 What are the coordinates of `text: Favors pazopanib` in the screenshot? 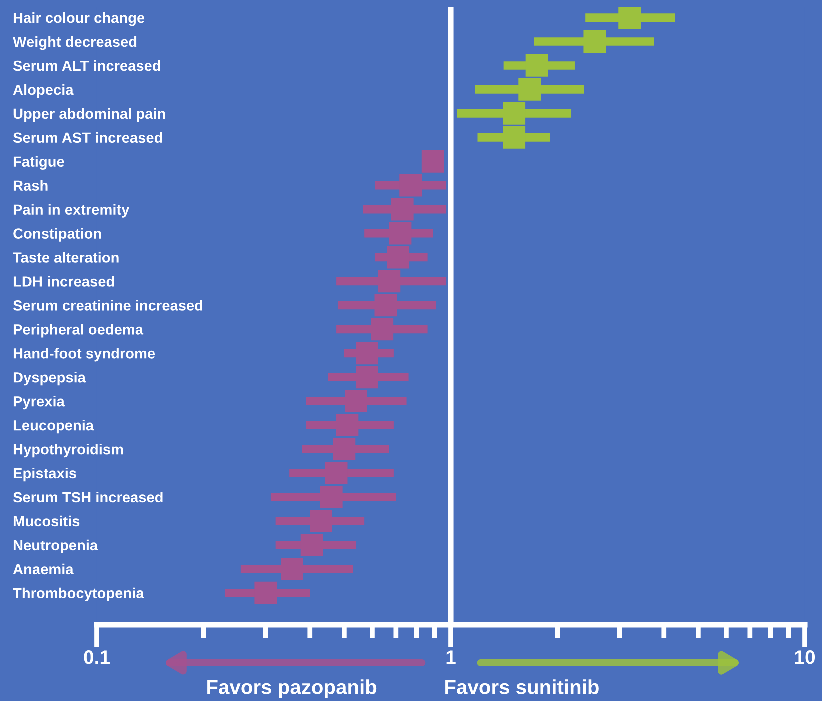 It's located at (292, 689).